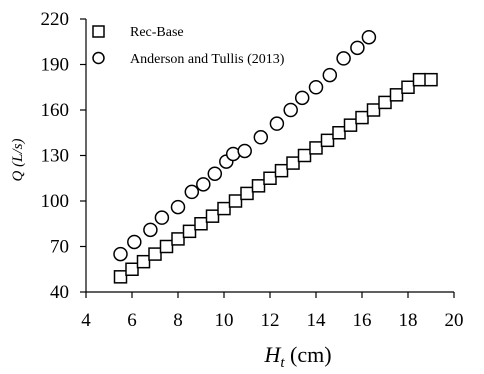 This screenshot has height=374, width=484. I want to click on legend: Rec-Base Anderson and Tullis (2013), so click(188, 46).